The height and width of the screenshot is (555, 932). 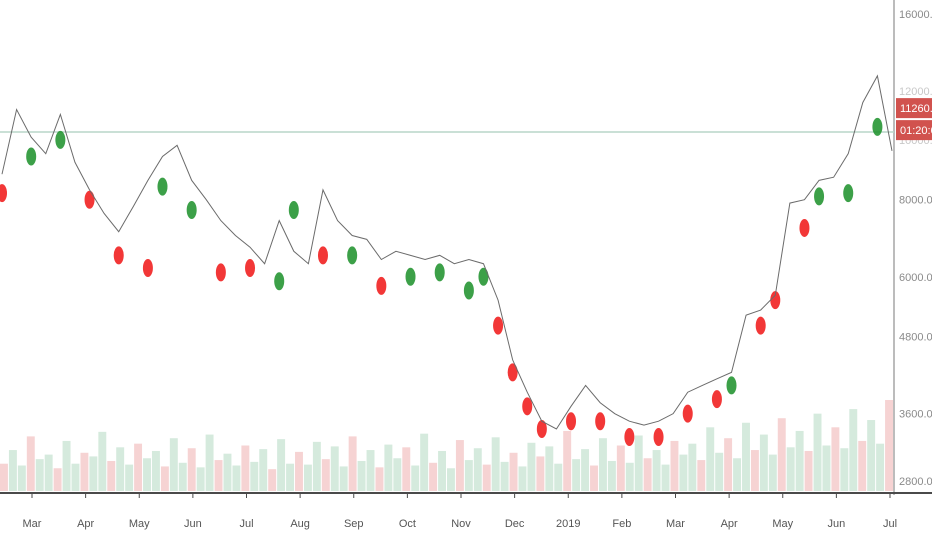 I want to click on month-label: May, so click(x=782, y=524).